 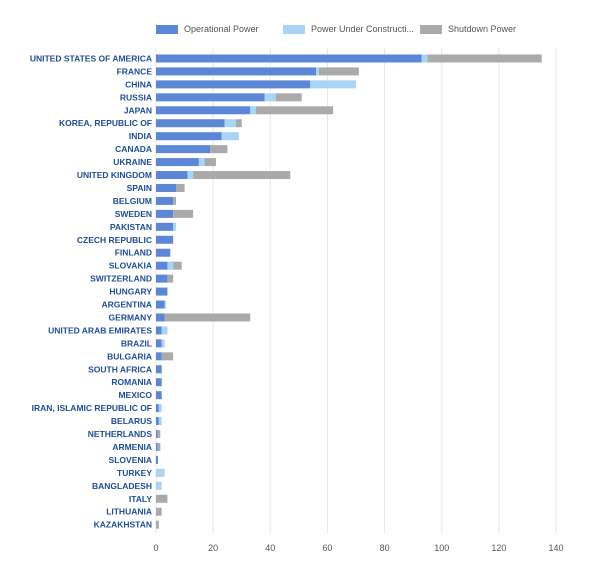 What do you see at coordinates (132, 201) in the screenshot?
I see `category-label: BELGIUM` at bounding box center [132, 201].